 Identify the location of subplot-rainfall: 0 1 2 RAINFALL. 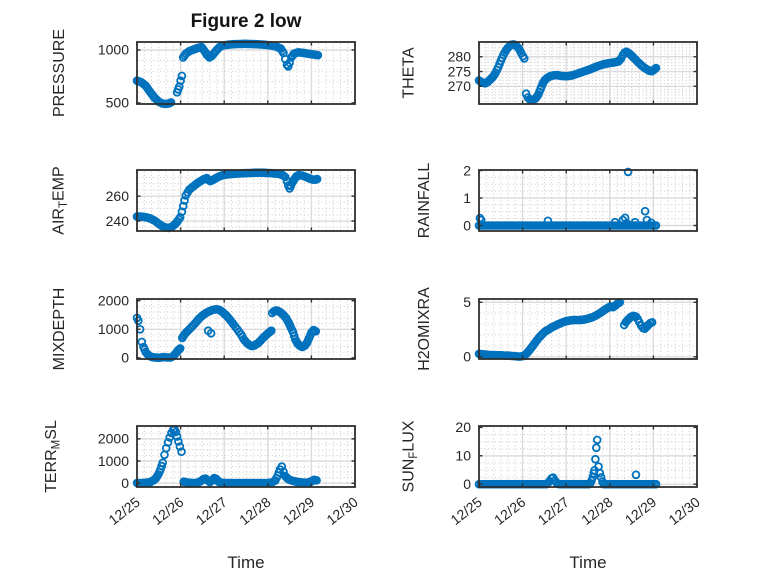
(557, 200).